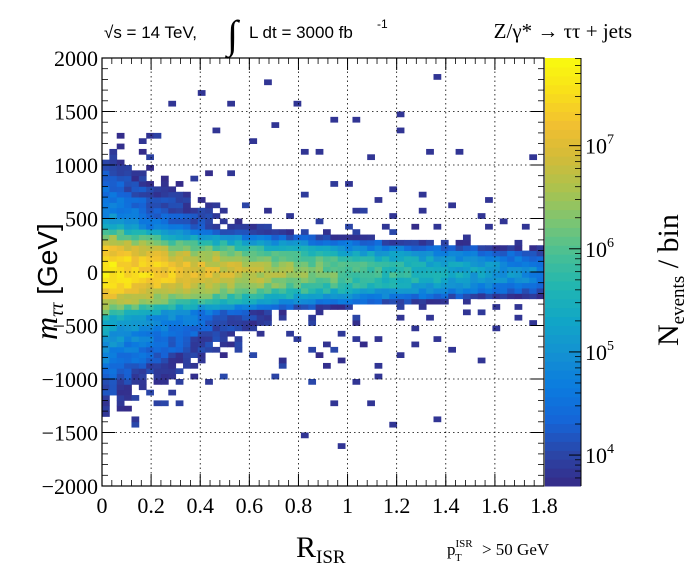  What do you see at coordinates (232, 35) in the screenshot?
I see `integral-sign: ∫` at bounding box center [232, 35].